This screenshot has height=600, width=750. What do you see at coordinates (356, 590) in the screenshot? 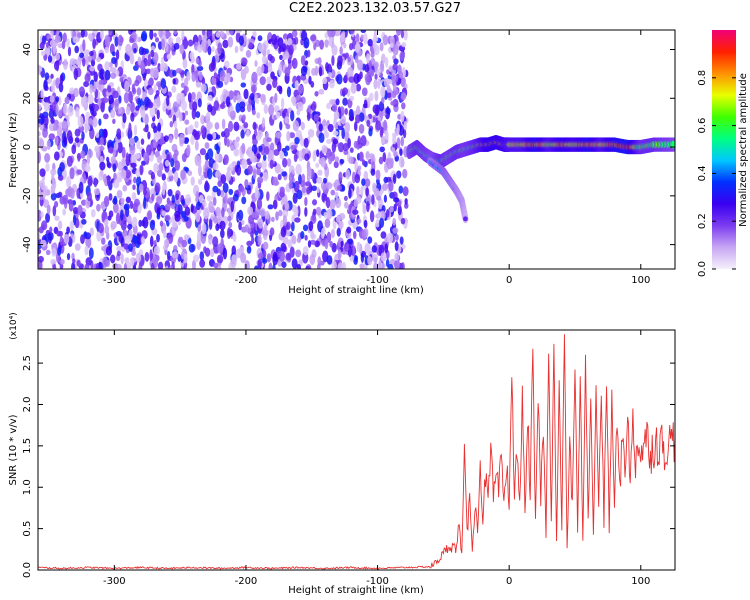
I see `snr-x-label: Height of straight line (km)` at bounding box center [356, 590].